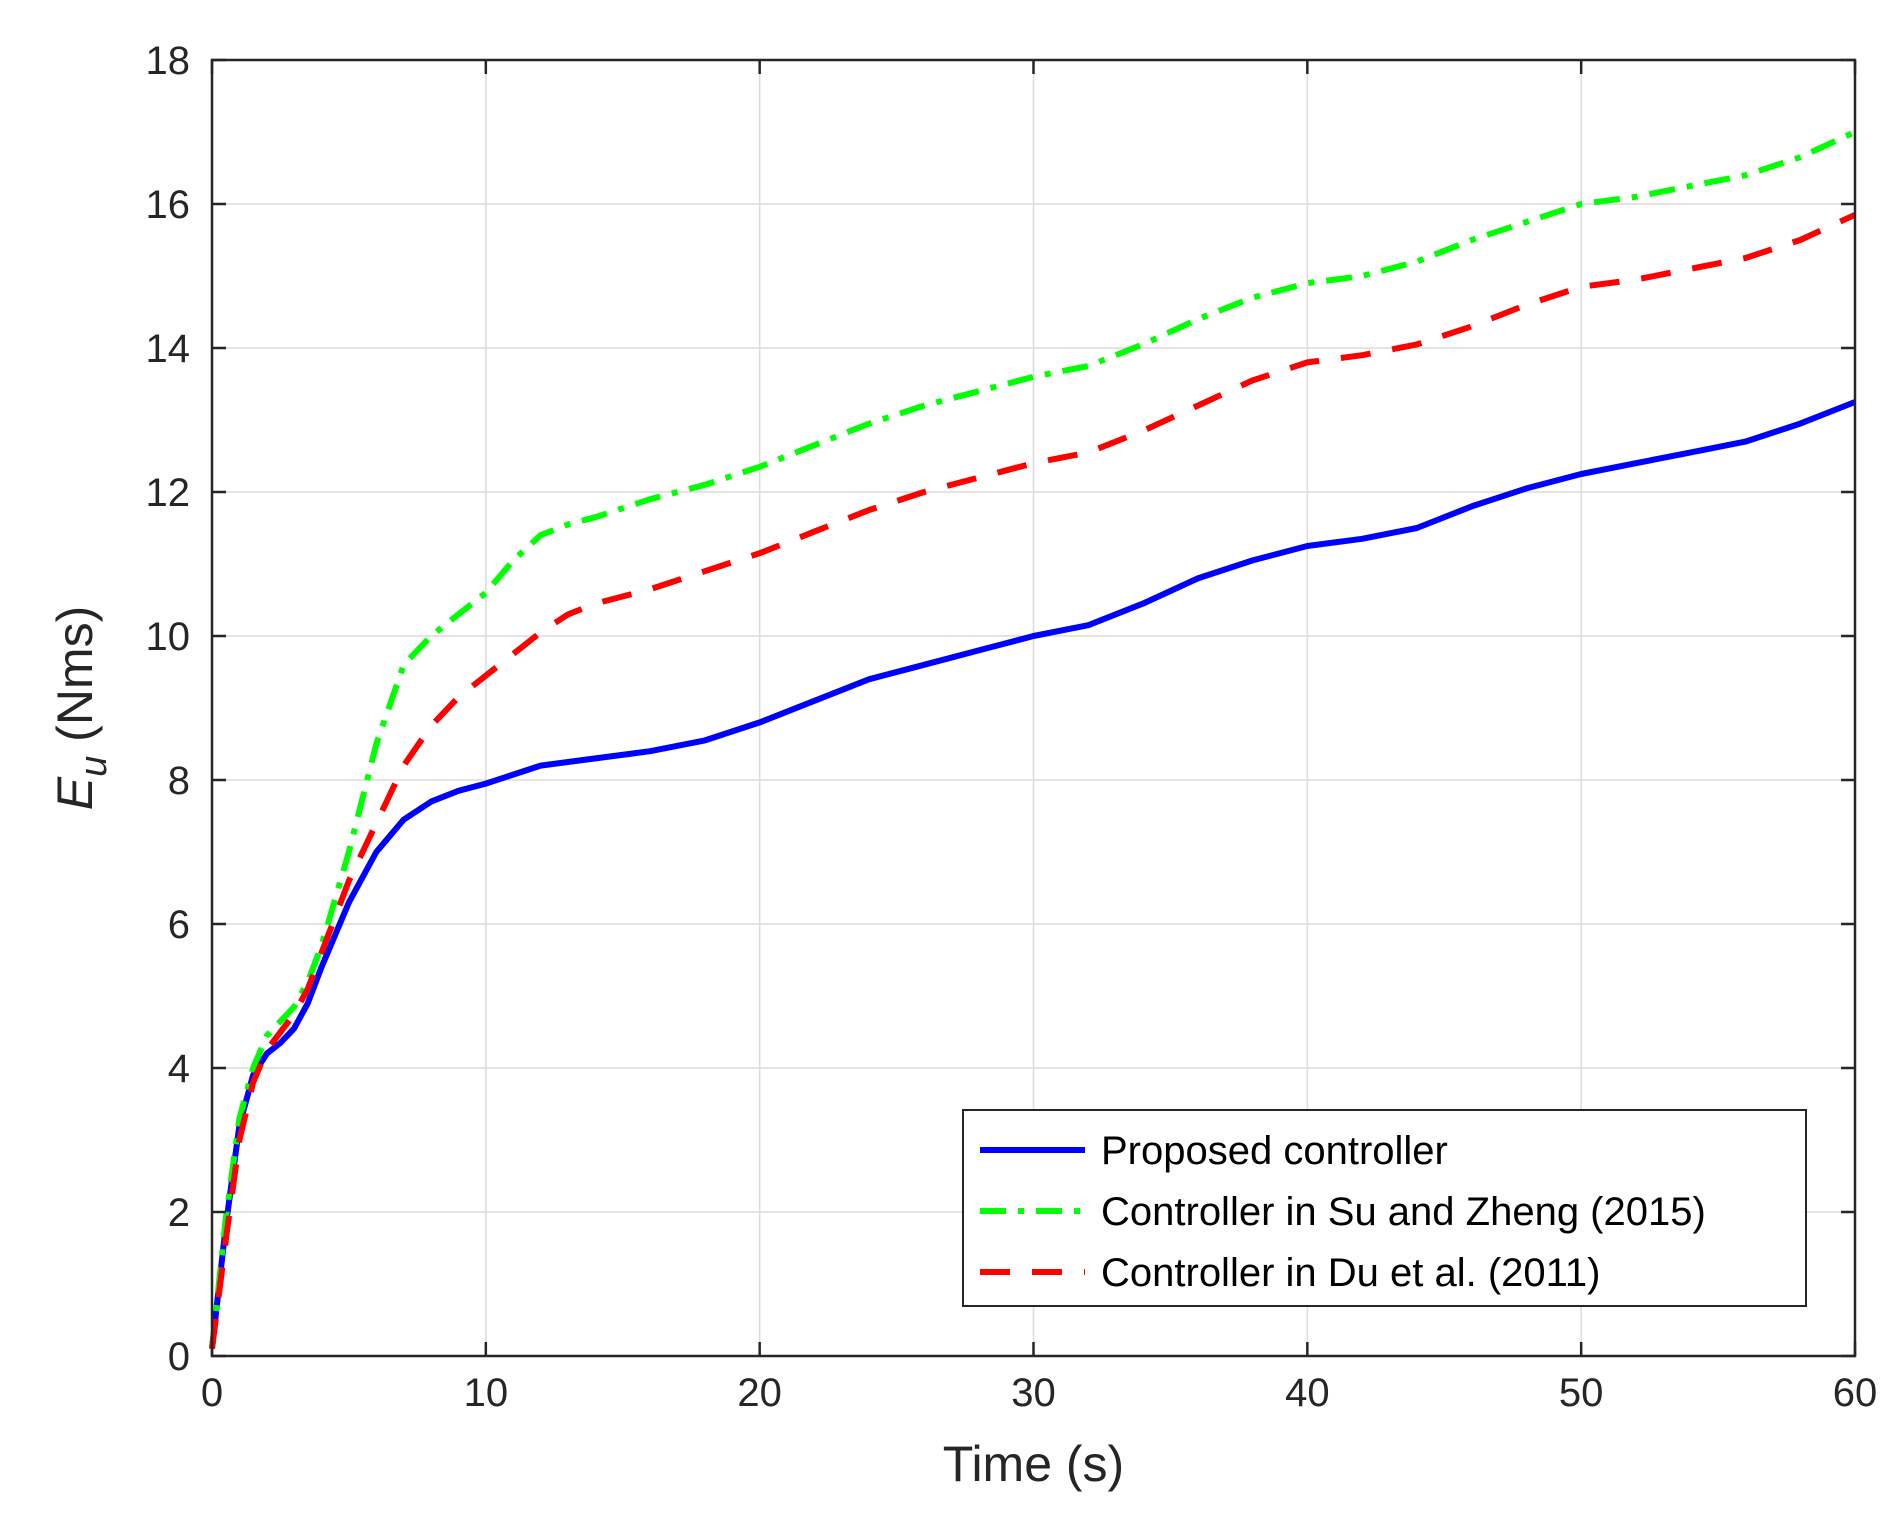 The width and height of the screenshot is (1898, 1537). I want to click on y-tick-label: 2, so click(179, 1213).